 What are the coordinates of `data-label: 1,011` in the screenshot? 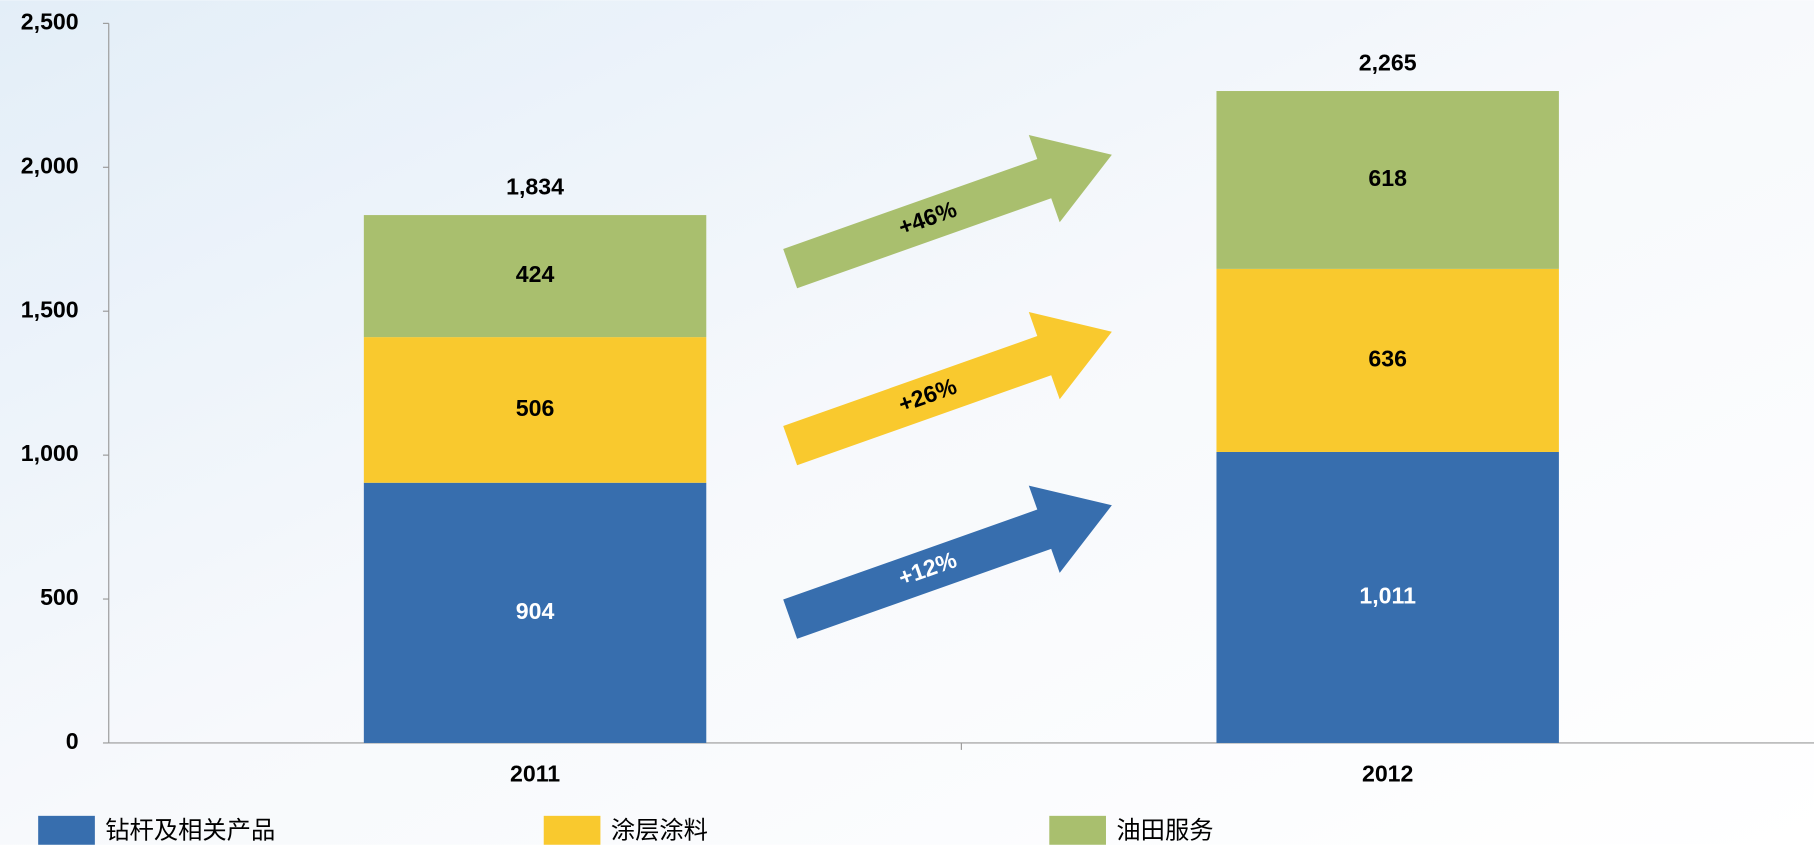 It's located at (1387, 596).